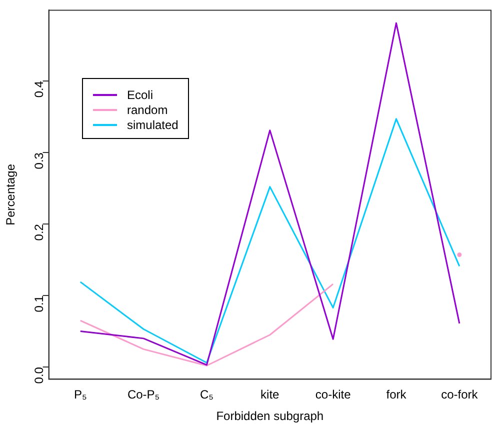 This screenshot has height=428, width=497. Describe the element at coordinates (147, 109) in the screenshot. I see `legend-label: random` at that location.